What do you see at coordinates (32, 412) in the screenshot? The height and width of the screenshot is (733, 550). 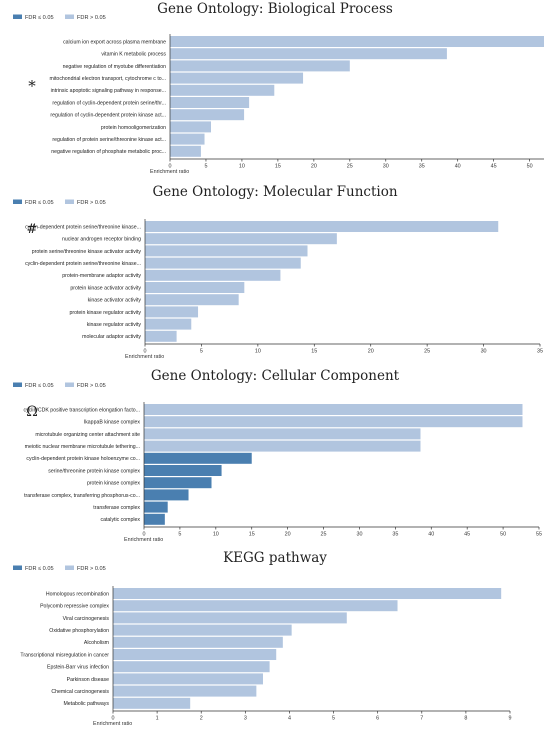 I see `panel-marker: Ω` at bounding box center [32, 412].